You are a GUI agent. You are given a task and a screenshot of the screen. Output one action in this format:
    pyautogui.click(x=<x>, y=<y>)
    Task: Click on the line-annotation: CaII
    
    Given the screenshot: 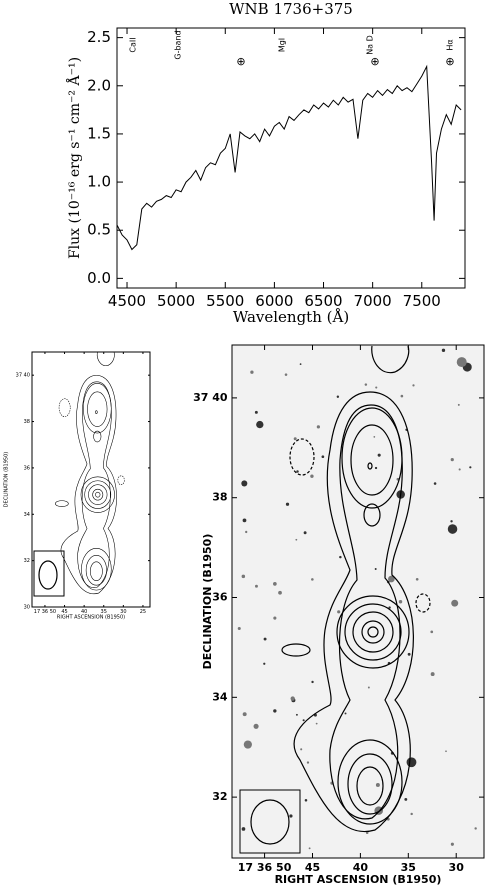 What is the action you would take?
    pyautogui.click(x=133, y=44)
    